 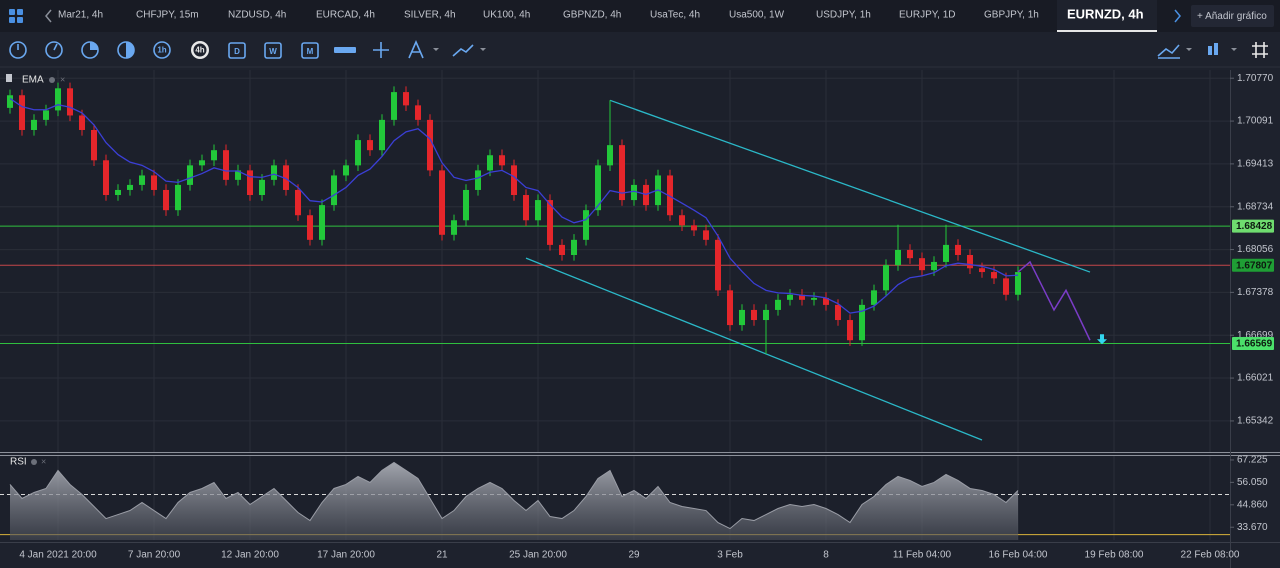 I want to click on tab-label: CHFJPY, 15m, so click(x=167, y=15).